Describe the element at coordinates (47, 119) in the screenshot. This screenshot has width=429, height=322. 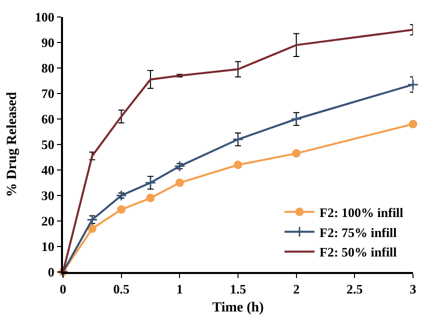
I see `y-tick-label: 60` at that location.